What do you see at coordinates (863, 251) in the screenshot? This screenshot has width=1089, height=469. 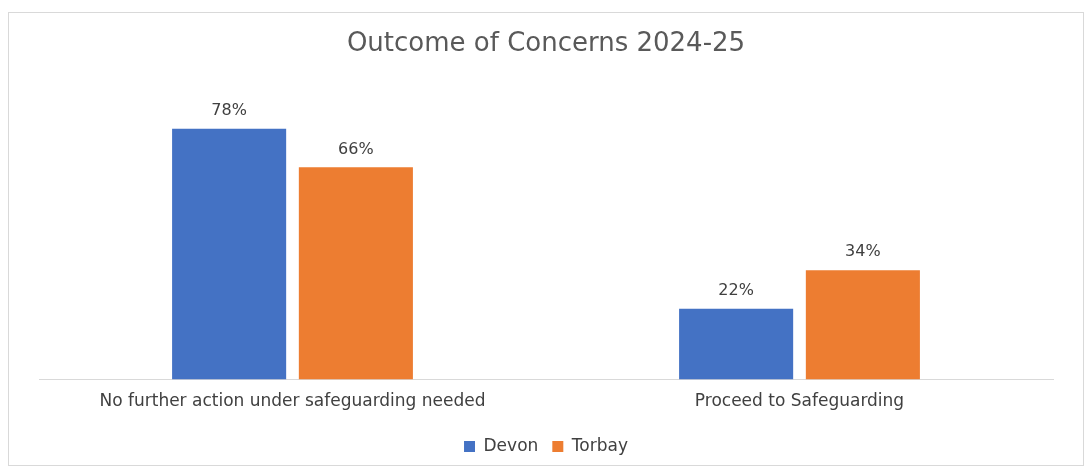 I see `data-label: 34%` at bounding box center [863, 251].